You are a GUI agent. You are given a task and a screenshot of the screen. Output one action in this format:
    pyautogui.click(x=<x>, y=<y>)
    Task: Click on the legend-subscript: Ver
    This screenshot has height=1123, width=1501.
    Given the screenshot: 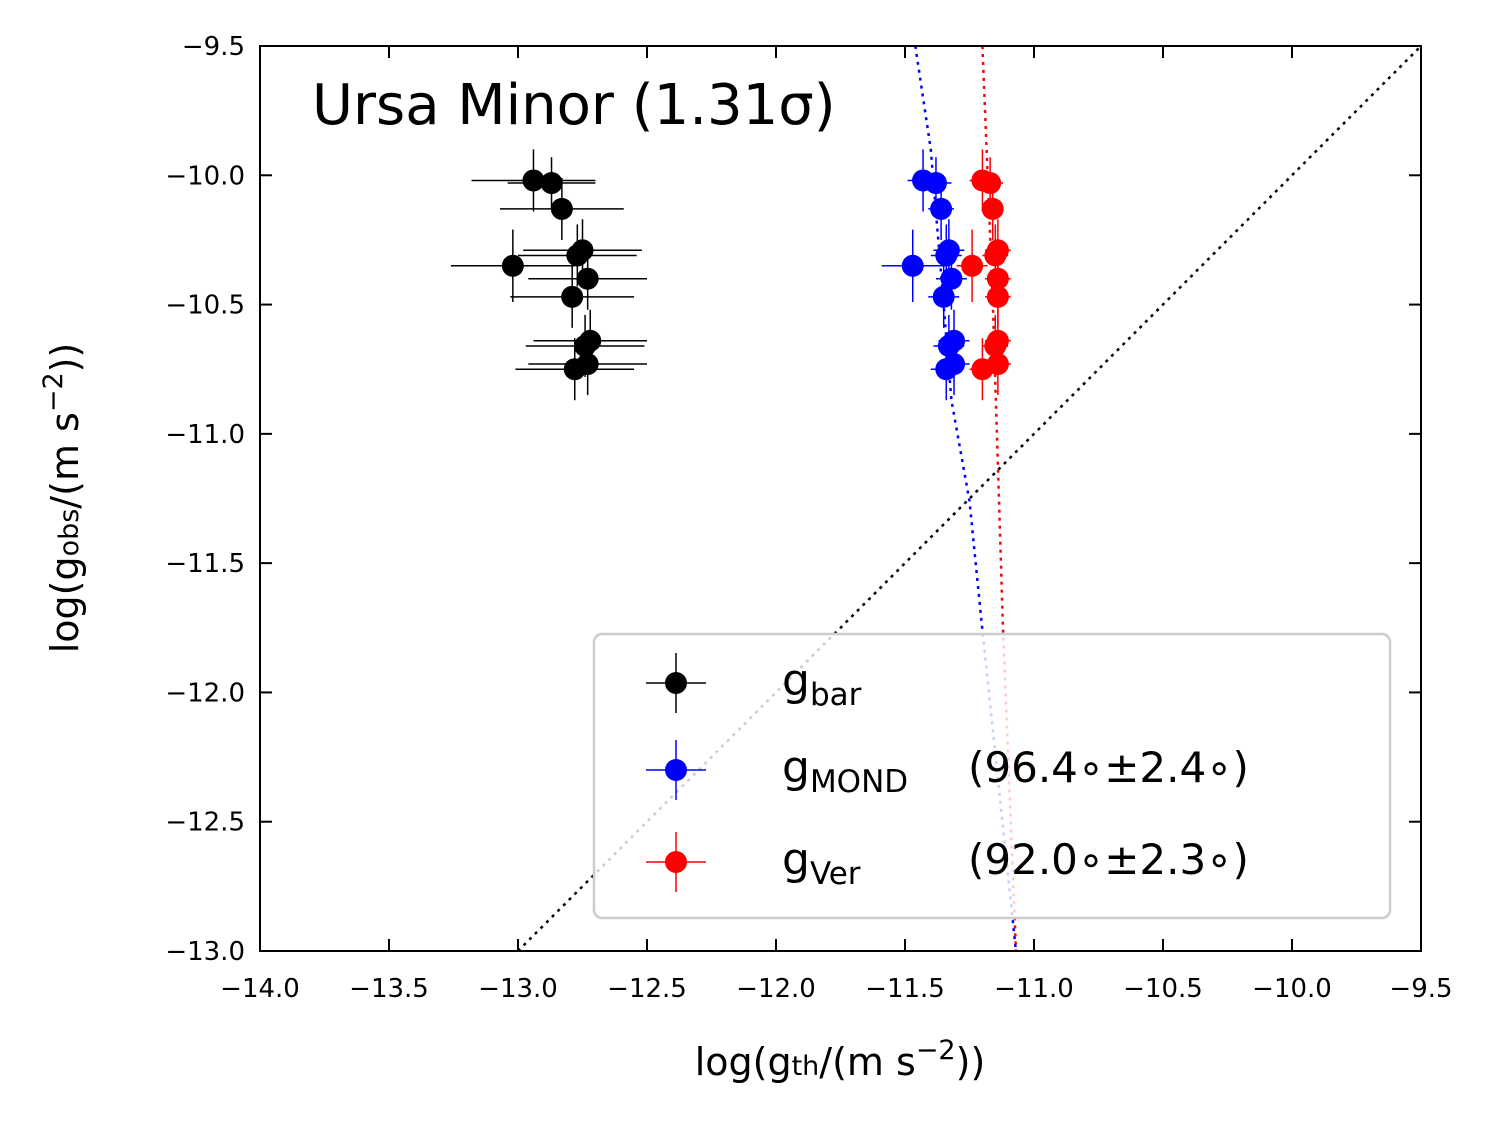 What is the action you would take?
    pyautogui.click(x=835, y=874)
    